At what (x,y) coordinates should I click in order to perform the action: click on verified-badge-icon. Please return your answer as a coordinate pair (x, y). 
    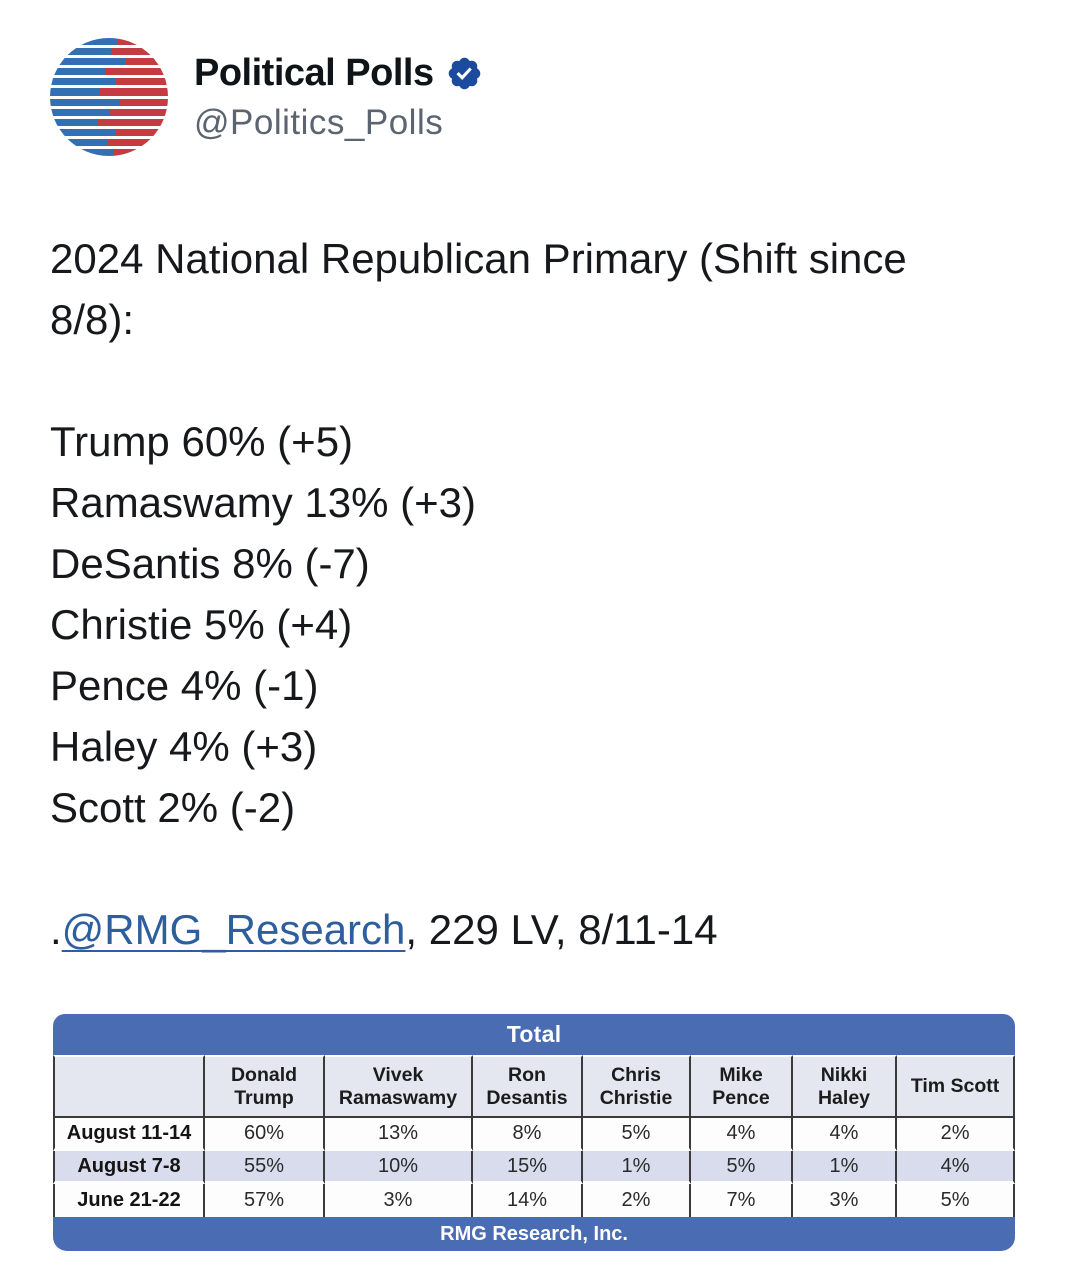
    Looking at the image, I should click on (464, 73).